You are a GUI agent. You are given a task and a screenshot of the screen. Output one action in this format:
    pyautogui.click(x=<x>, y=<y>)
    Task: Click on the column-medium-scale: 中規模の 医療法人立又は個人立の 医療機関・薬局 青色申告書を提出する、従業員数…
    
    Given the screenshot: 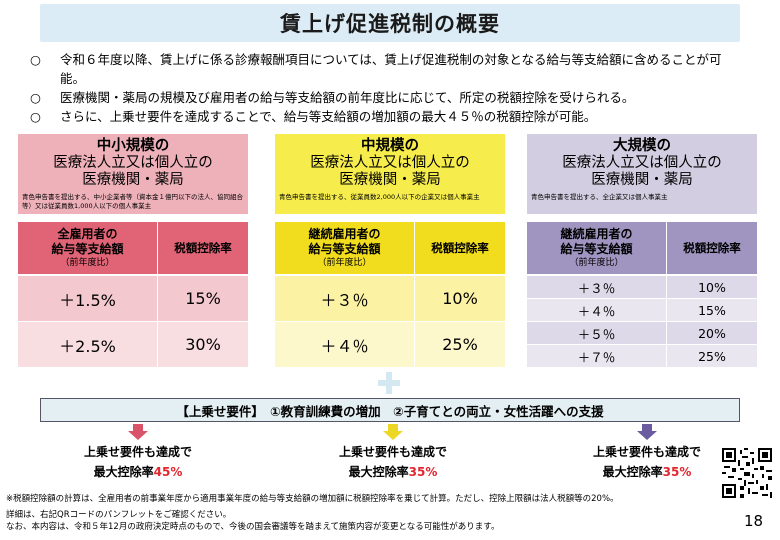 What is the action you would take?
    pyautogui.click(x=390, y=174)
    